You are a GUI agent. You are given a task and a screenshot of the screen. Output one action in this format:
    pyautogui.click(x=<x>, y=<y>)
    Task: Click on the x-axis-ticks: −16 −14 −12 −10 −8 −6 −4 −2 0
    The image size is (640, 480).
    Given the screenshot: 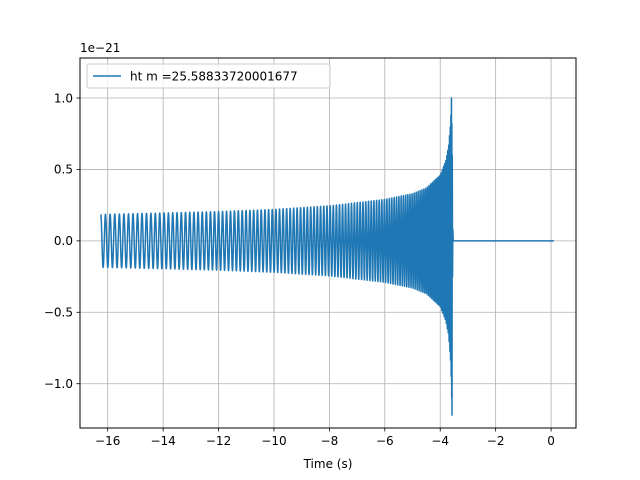 What is the action you would take?
    pyautogui.click(x=325, y=438)
    